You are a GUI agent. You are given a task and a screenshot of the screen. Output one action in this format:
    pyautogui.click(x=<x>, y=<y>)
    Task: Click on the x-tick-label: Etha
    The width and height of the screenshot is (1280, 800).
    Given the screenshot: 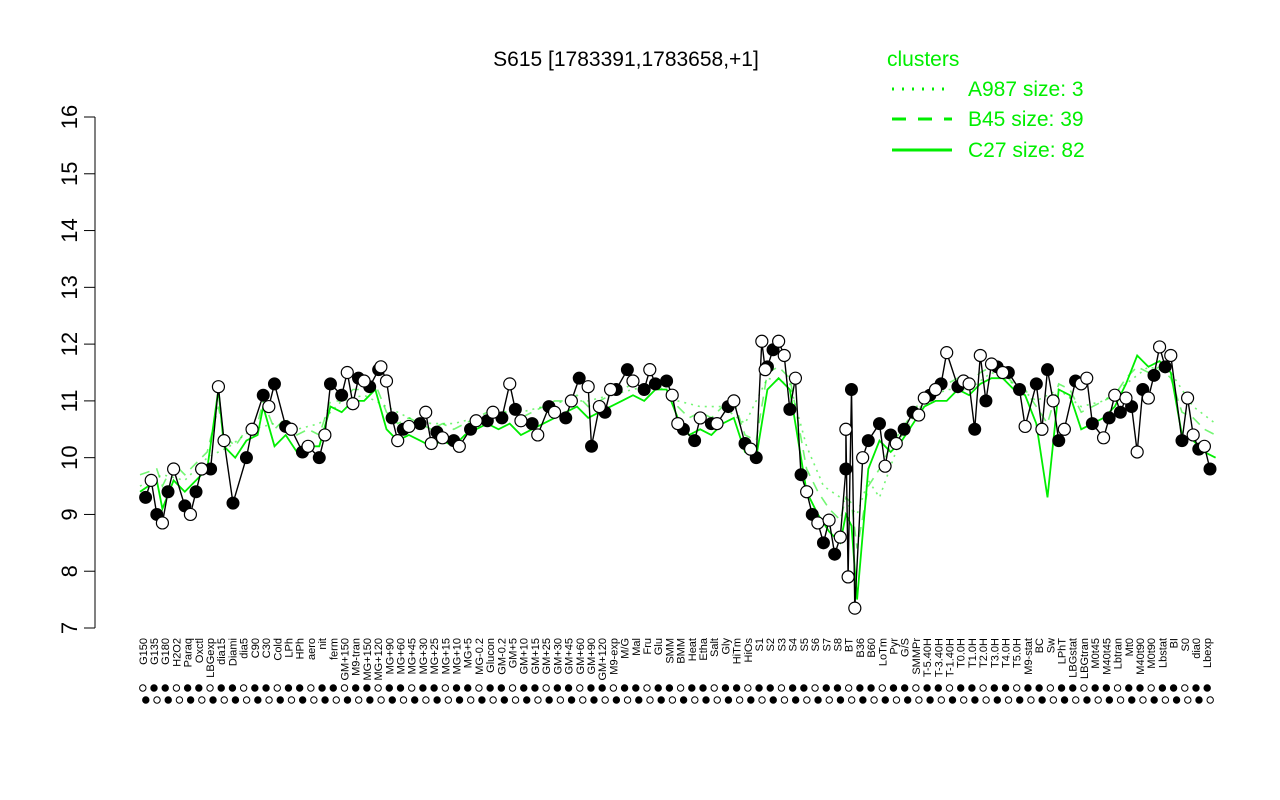 What is the action you would take?
    pyautogui.click(x=704, y=649)
    